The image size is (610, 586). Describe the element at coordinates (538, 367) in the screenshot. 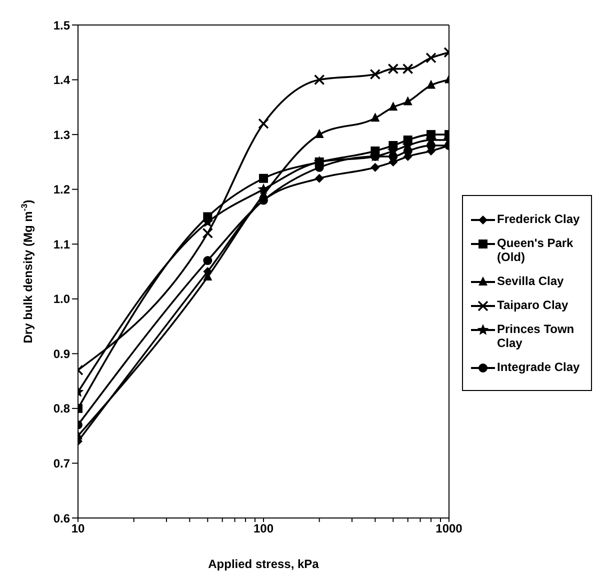

I see `legend-label: Integrade Clay` at that location.